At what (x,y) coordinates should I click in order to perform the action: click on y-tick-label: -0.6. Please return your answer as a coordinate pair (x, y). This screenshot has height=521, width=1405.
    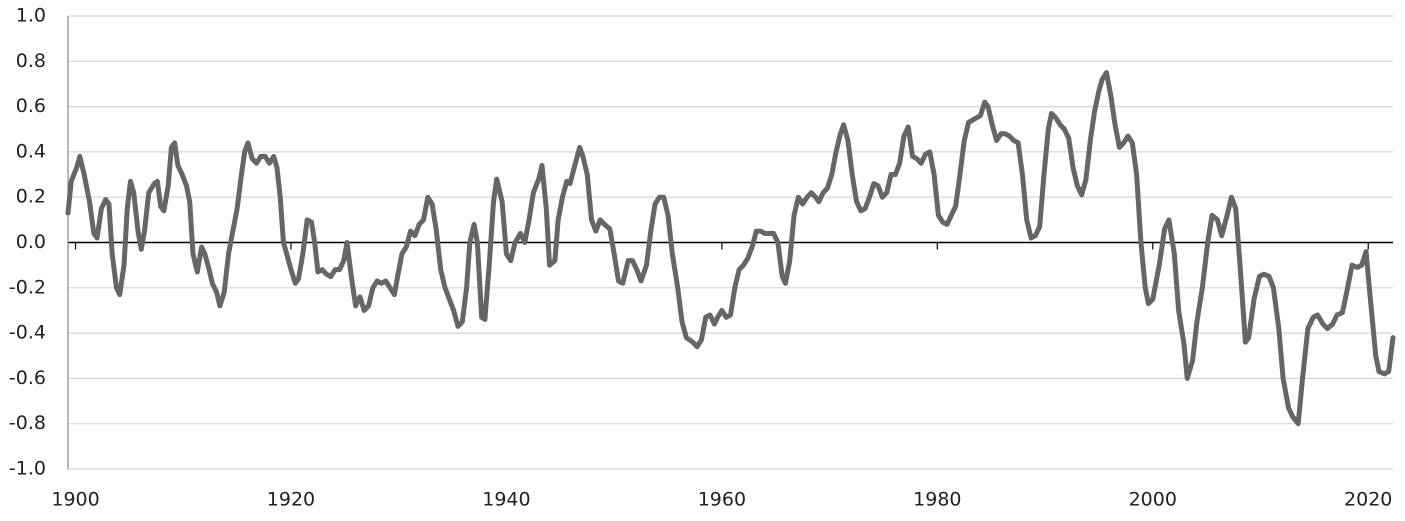
    Looking at the image, I should click on (27, 378).